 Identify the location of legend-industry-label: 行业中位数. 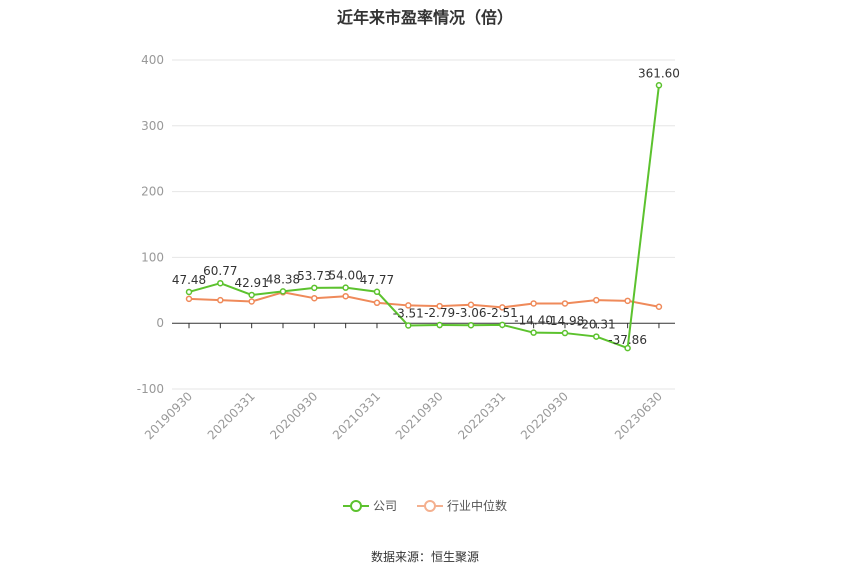
(477, 506).